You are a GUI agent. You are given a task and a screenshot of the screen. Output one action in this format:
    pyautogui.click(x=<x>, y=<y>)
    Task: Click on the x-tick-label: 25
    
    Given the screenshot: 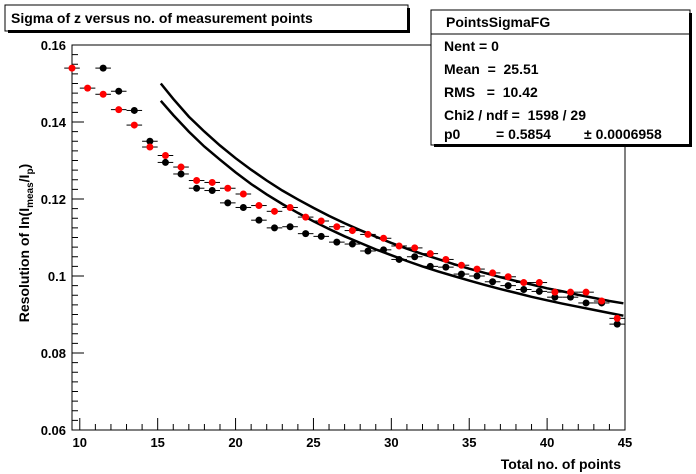 What is the action you would take?
    pyautogui.click(x=313, y=442)
    